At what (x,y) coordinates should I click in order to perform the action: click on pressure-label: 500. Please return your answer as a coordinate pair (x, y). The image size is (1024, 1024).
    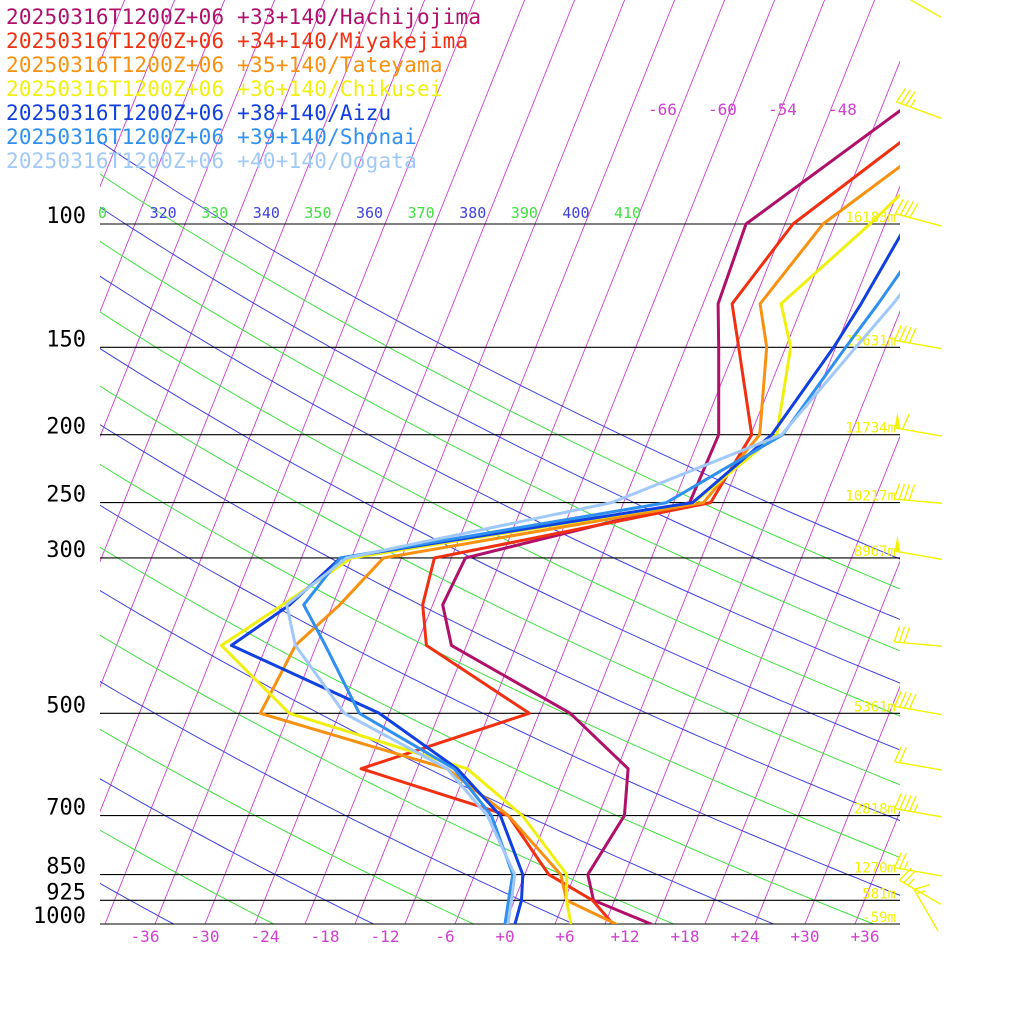
    Looking at the image, I should click on (66, 705).